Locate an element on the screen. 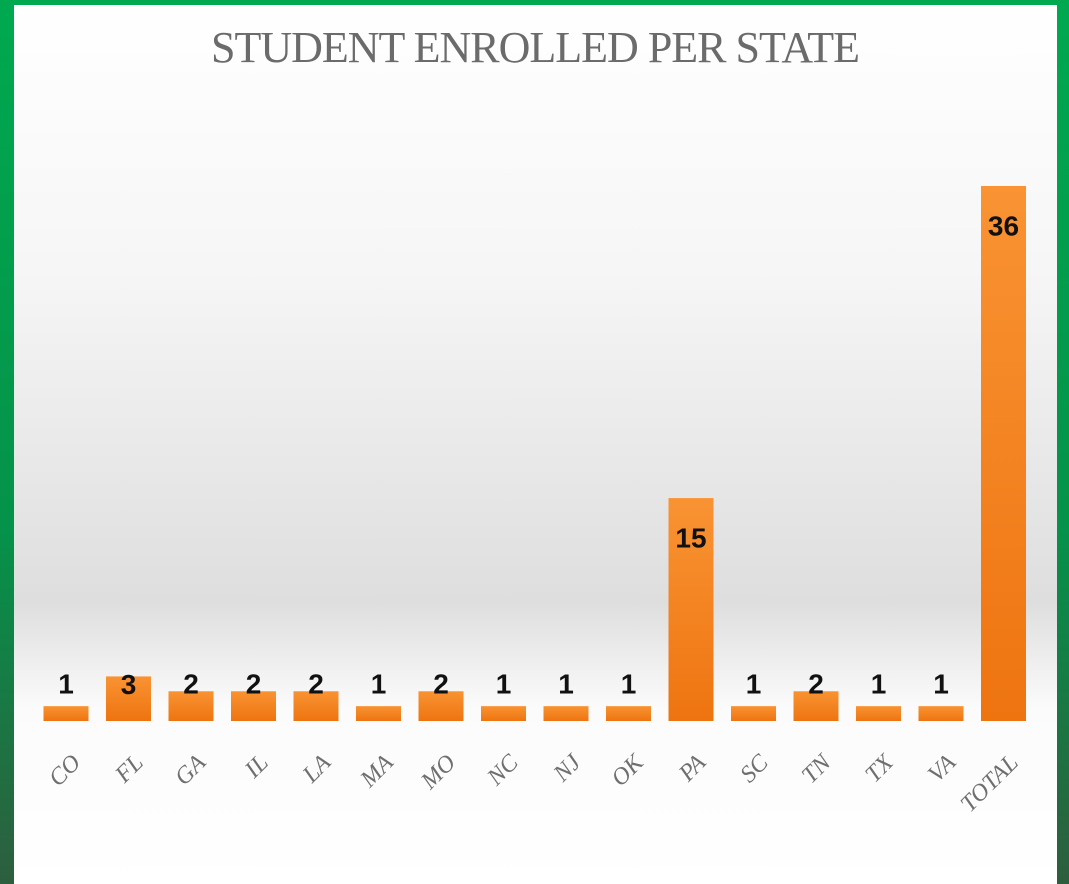 The image size is (1069, 884). chart-title: STUDENT ENROLLED PER STATE is located at coordinates (535, 47).